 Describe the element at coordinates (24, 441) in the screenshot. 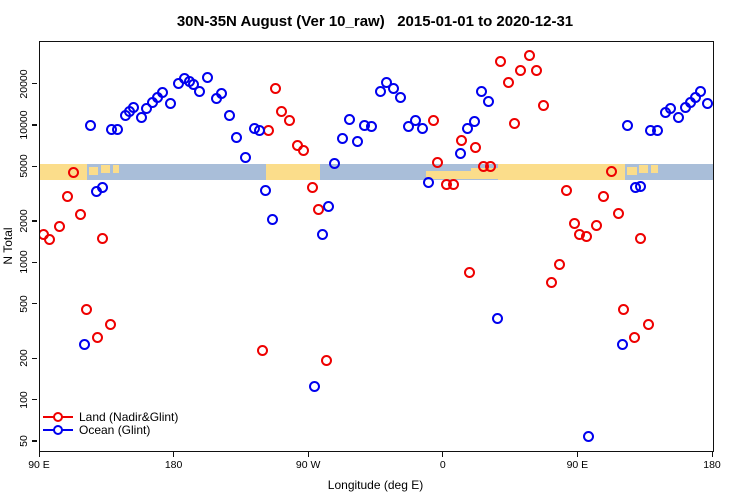

I see `y-tick-label: 50` at that location.